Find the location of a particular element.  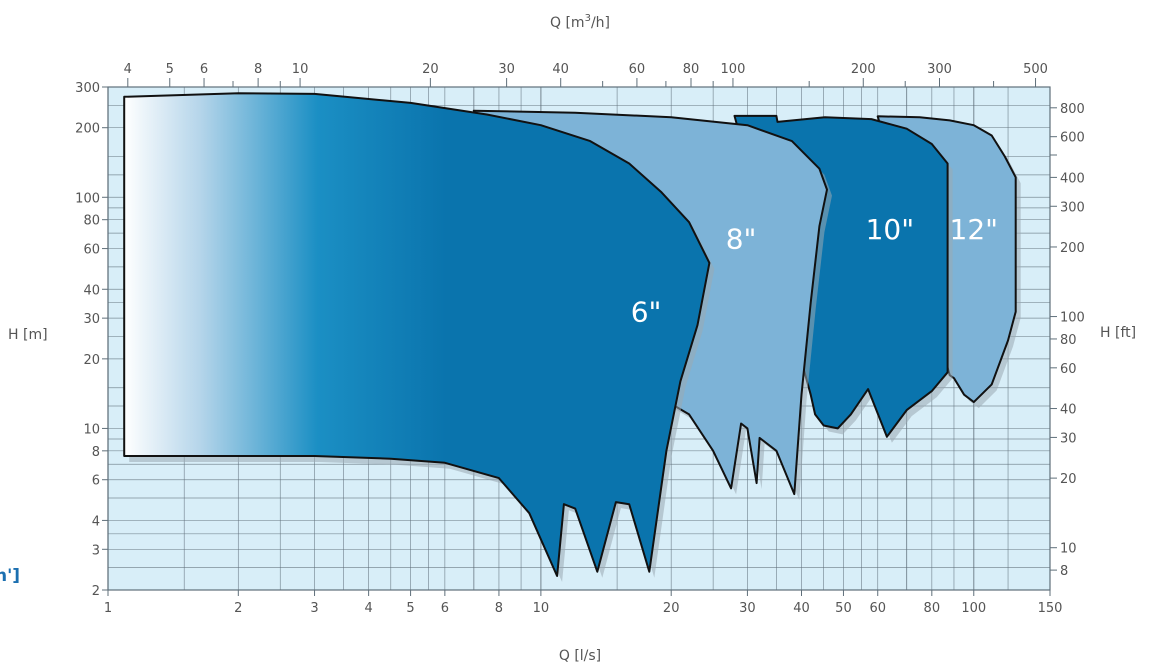

x-bottom-tick-label: 80 is located at coordinates (932, 608).